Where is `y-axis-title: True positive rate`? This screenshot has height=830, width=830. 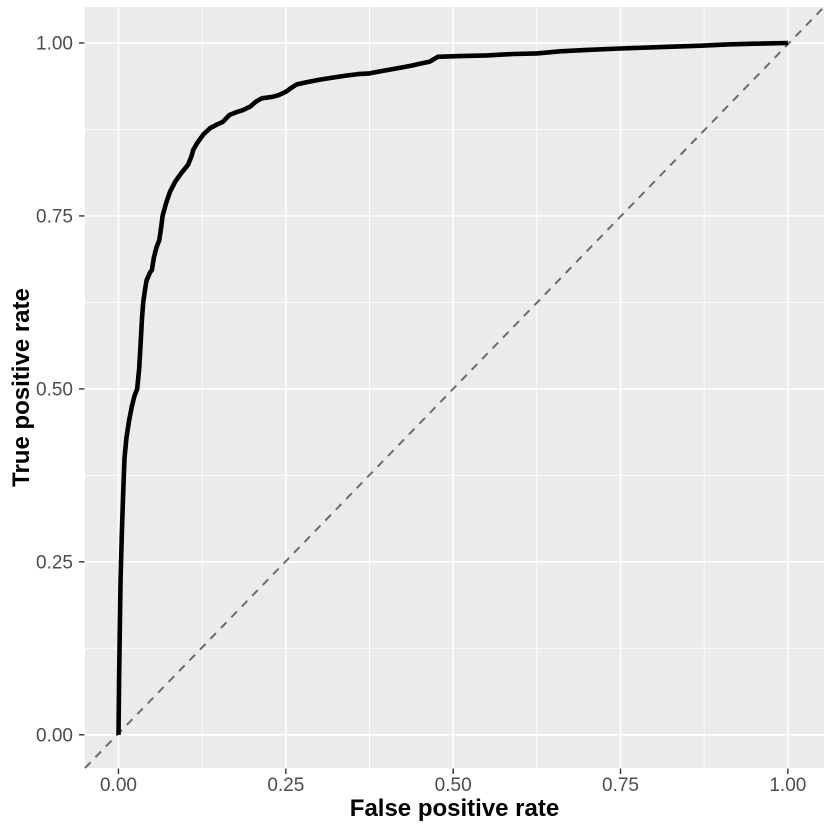 y-axis-title: True positive rate is located at coordinates (21, 387).